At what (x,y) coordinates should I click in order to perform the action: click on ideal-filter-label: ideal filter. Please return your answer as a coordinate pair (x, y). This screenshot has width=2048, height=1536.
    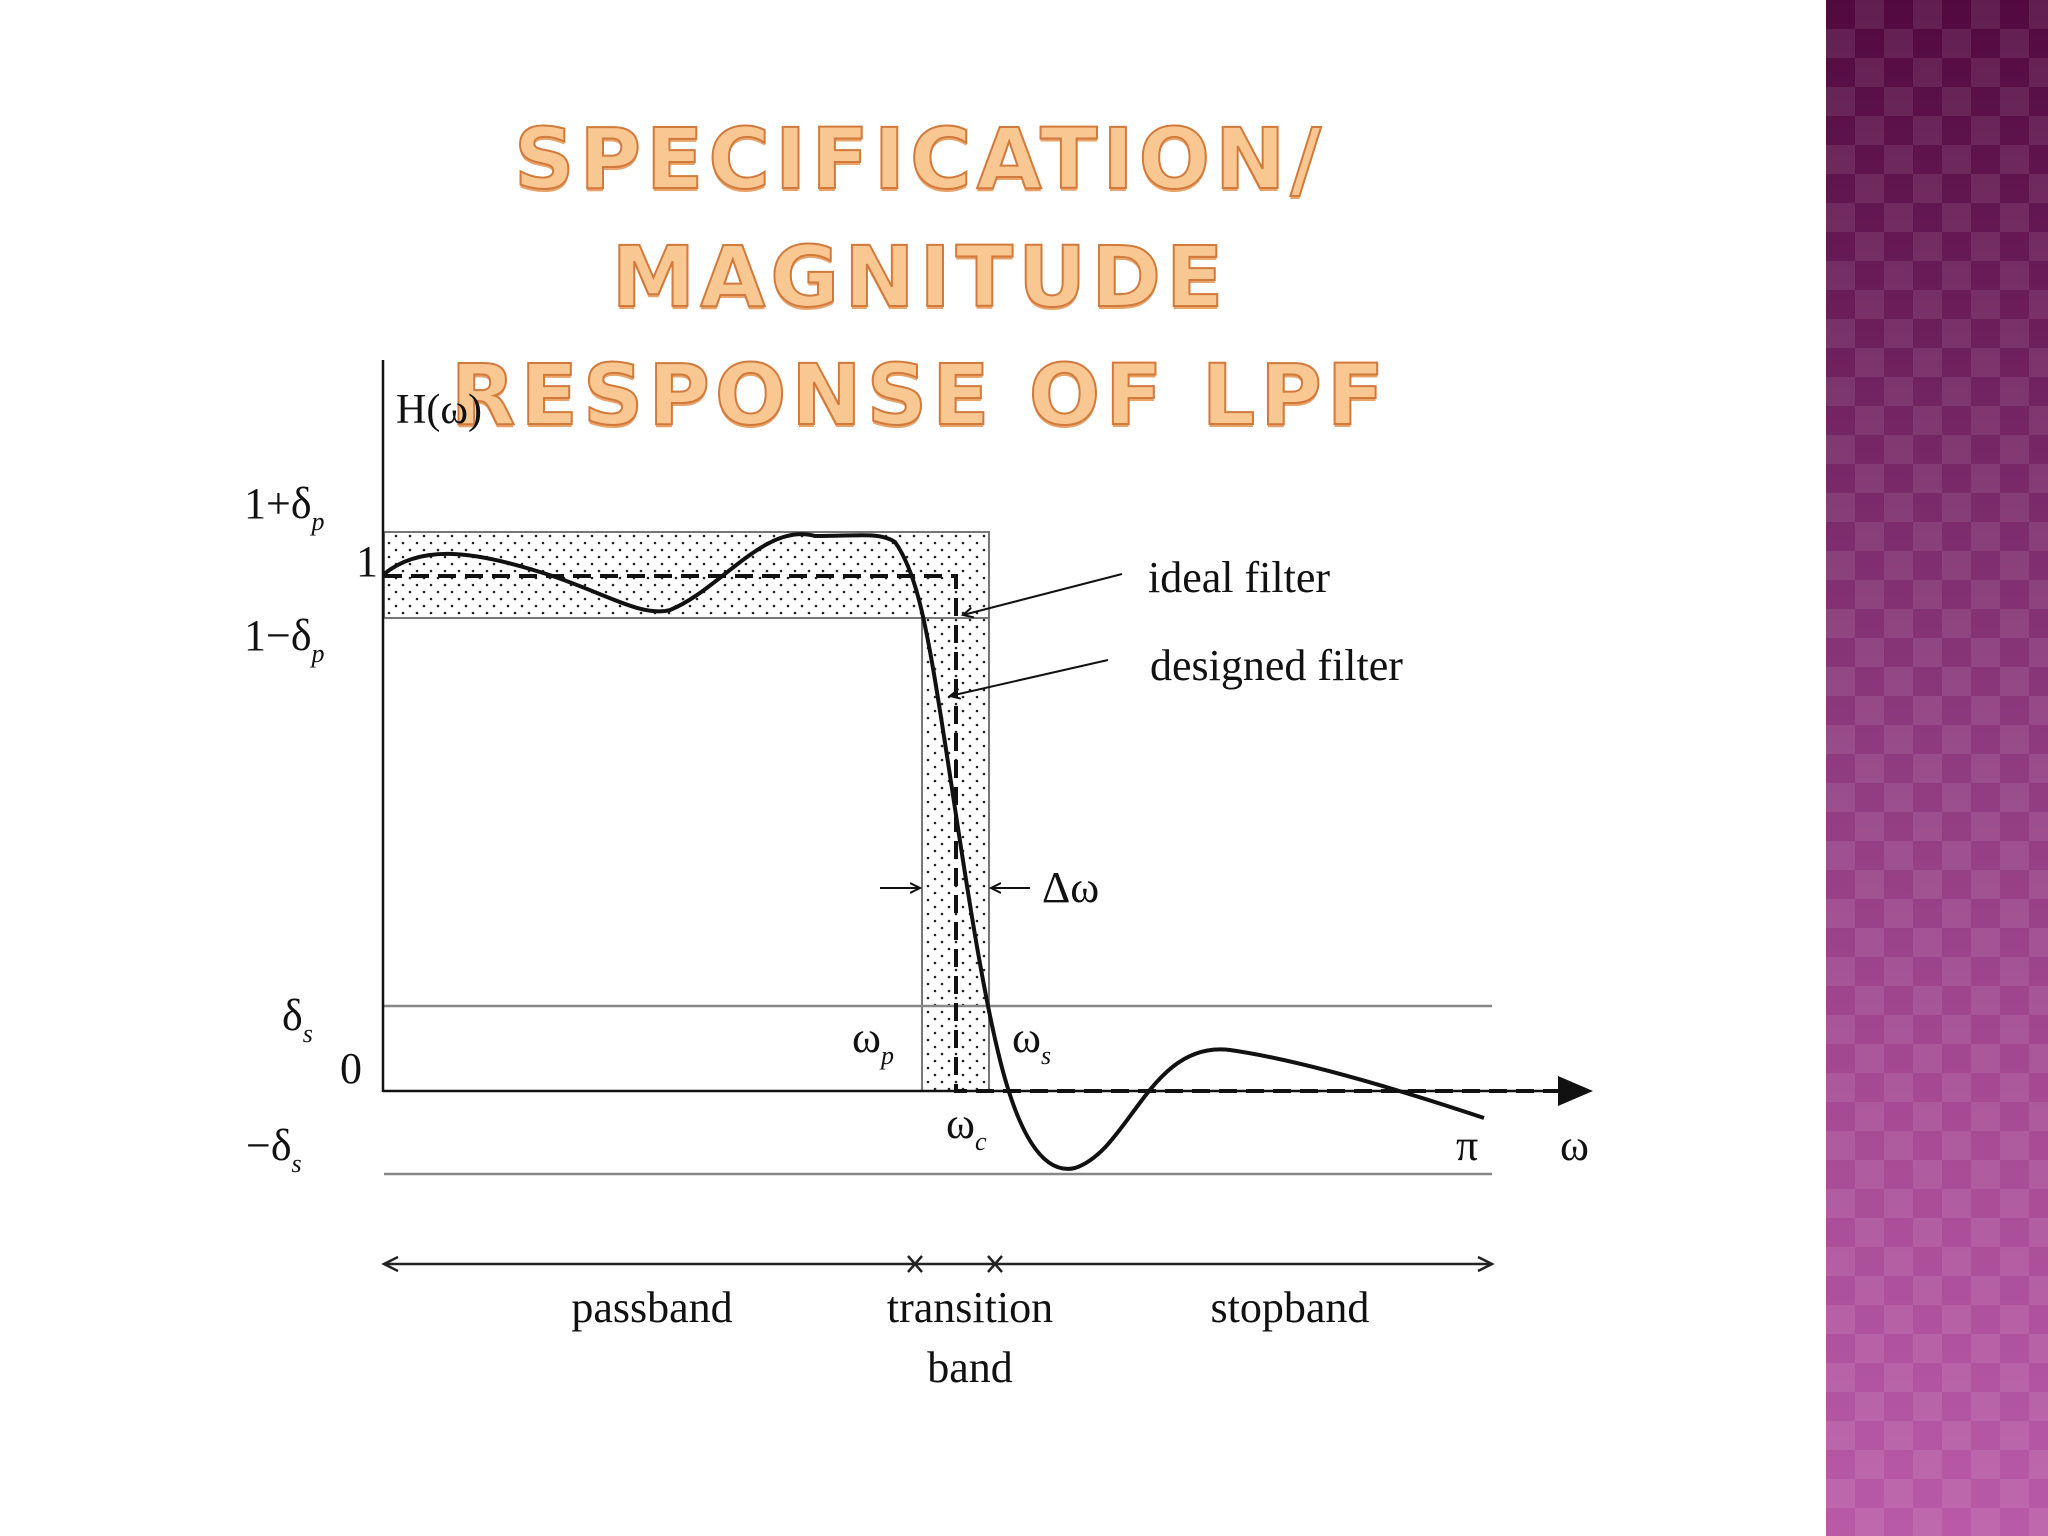
    Looking at the image, I should click on (1239, 577).